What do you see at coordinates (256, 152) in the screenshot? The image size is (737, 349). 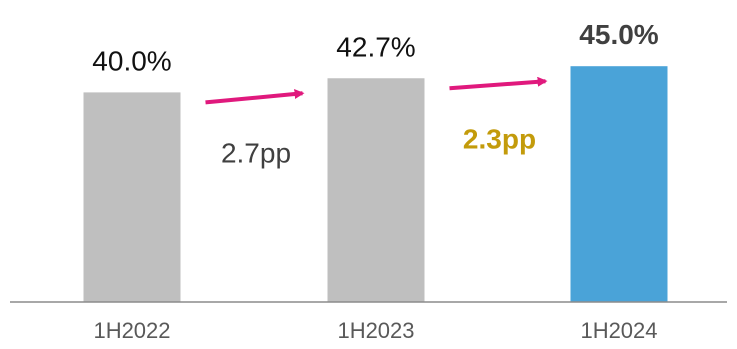 I see `change-label-1: 2.7pp` at bounding box center [256, 152].